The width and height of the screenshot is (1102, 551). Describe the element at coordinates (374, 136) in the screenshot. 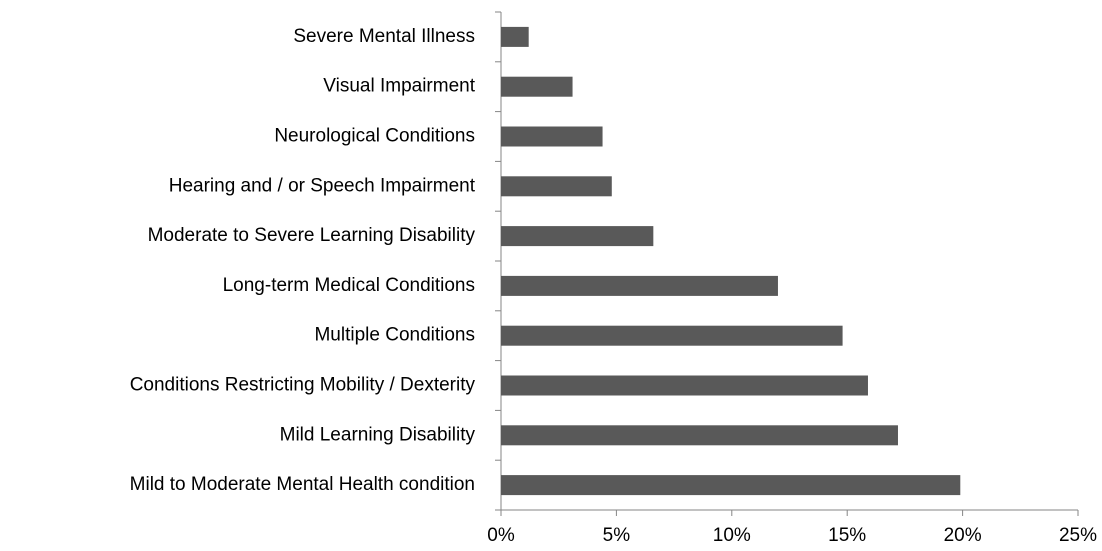

I see `y-tick-label: Neurological Conditions` at that location.